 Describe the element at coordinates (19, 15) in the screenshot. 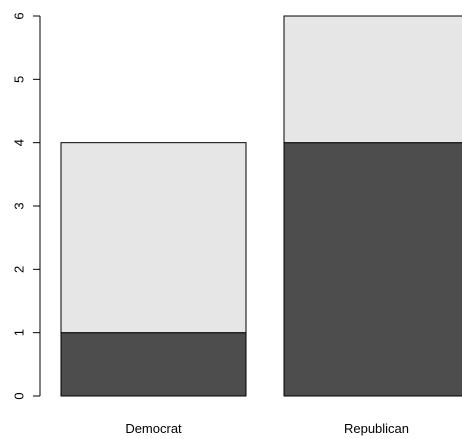

I see `y-tick-label: 6` at that location.